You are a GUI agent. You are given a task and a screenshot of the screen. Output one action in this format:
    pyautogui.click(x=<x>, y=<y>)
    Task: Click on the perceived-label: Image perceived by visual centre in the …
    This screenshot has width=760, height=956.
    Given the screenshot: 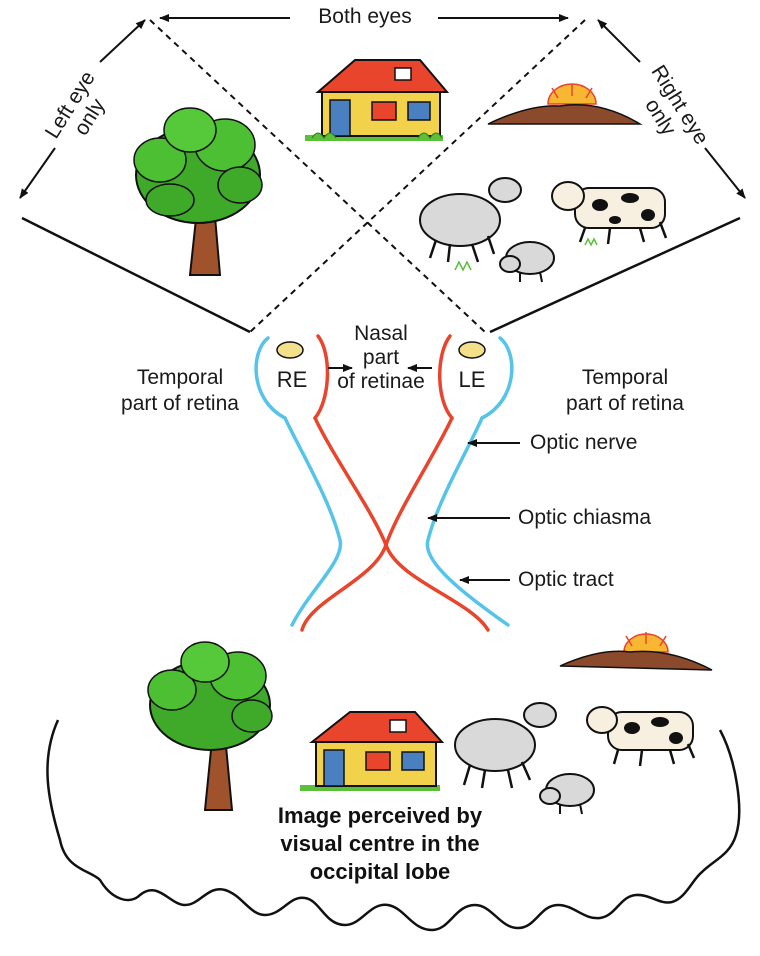 What is the action you would take?
    pyautogui.click(x=380, y=844)
    